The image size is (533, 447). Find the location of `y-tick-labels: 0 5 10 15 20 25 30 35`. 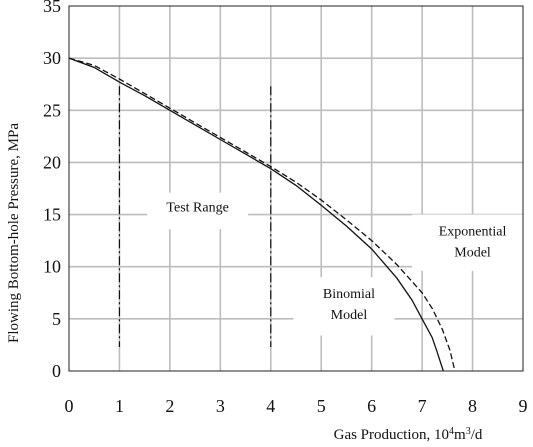

y-tick-labels: 0 5 10 15 20 25 30 35 is located at coordinates (52, 190).